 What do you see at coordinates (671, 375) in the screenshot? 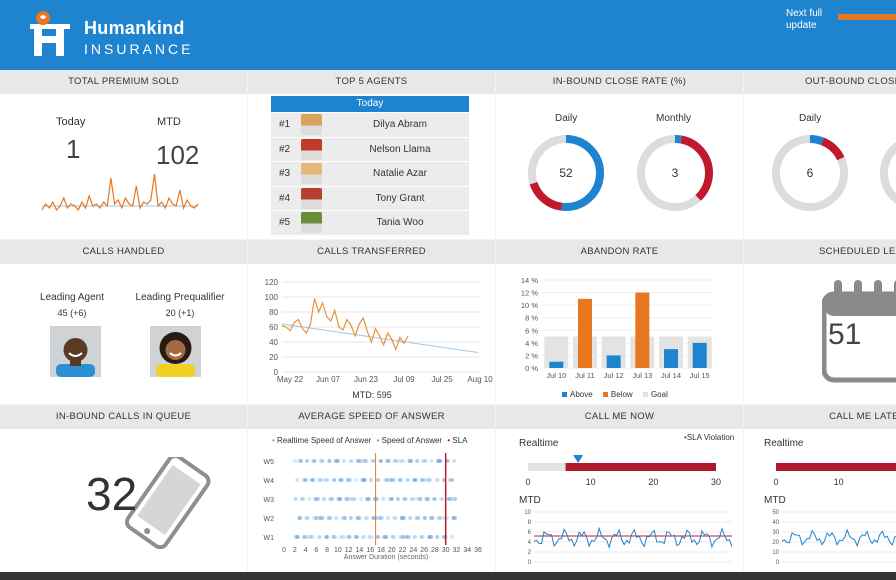
I see `x-tick-label: Jul 14` at bounding box center [671, 375].